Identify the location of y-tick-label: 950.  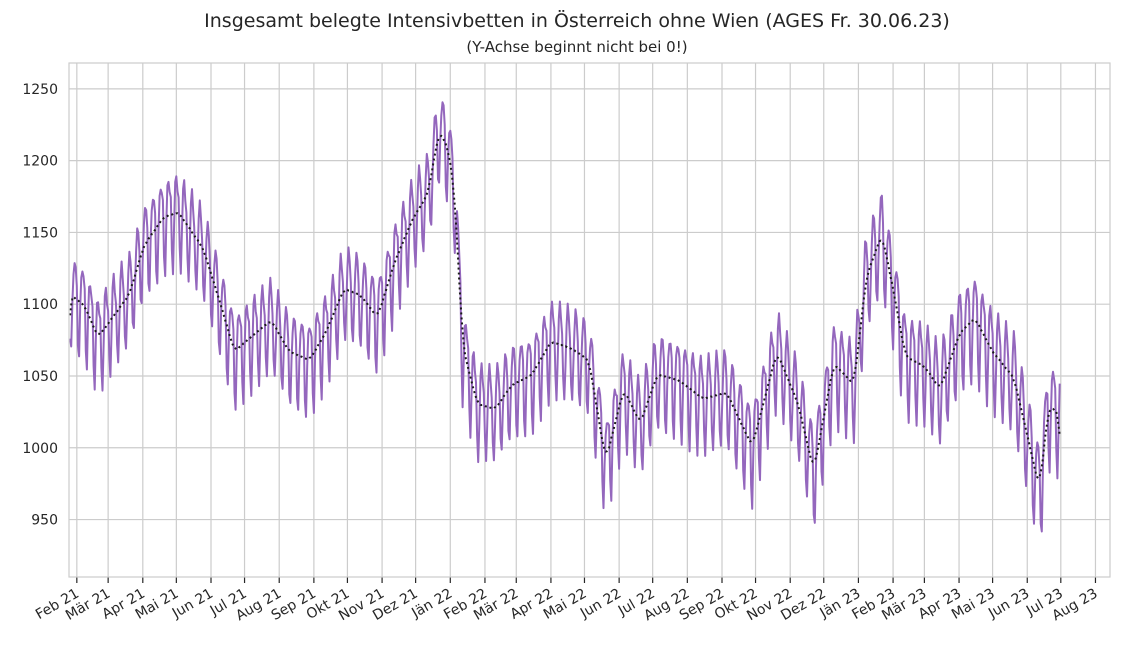
(44, 521).